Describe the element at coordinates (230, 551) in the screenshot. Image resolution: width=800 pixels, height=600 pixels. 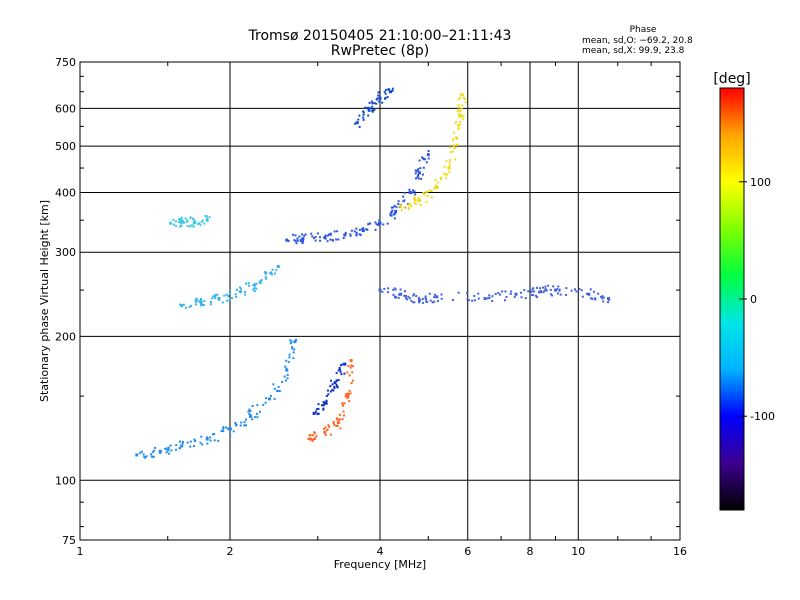
I see `x-tick-label: 2` at that location.